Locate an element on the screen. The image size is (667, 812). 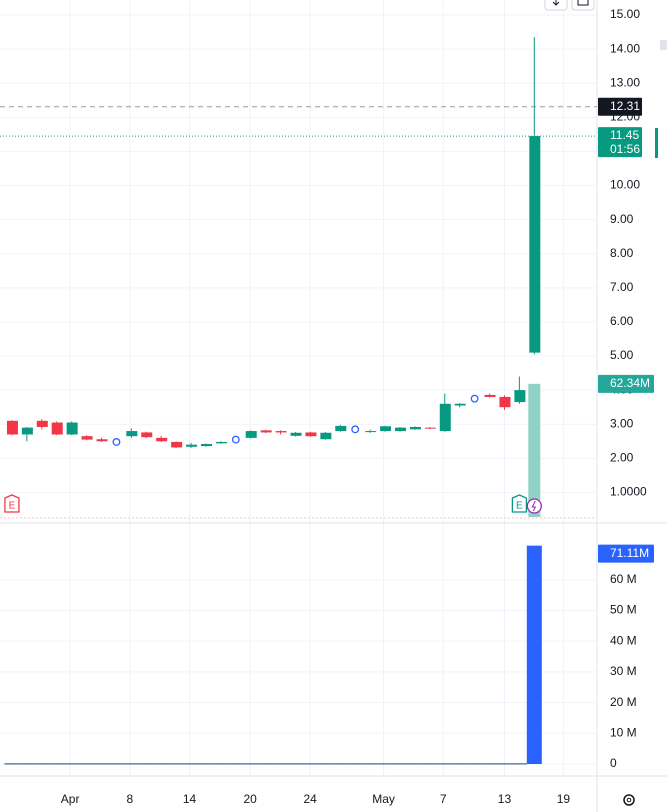
settings-button is located at coordinates (629, 800).